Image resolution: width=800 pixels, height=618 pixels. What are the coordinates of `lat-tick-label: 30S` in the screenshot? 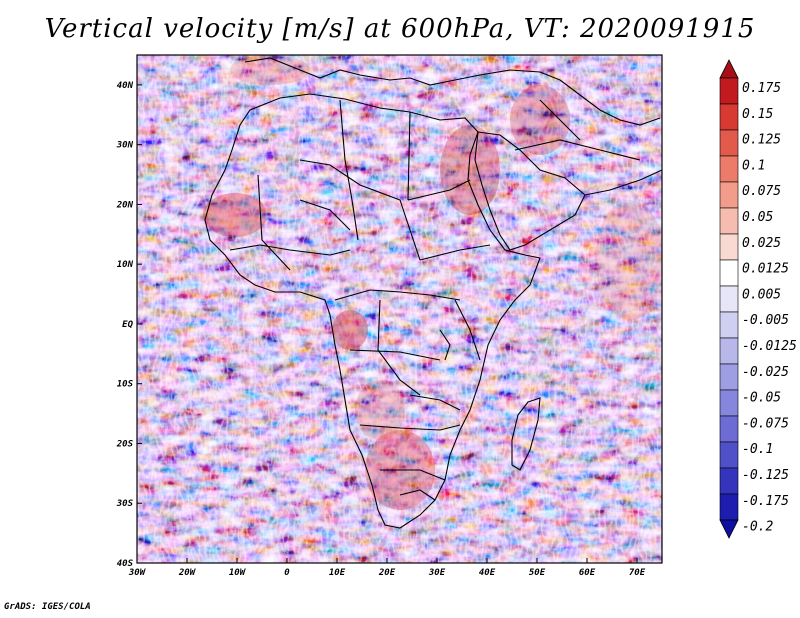 It's located at (125, 504).